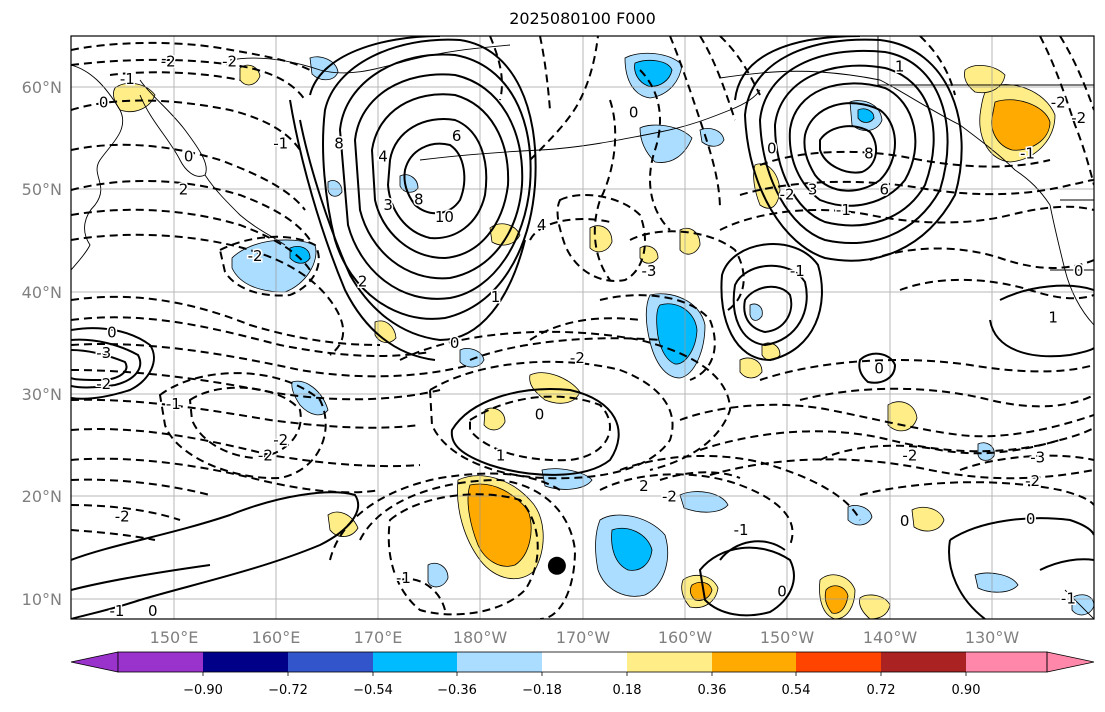  Describe the element at coordinates (203, 690) in the screenshot. I see `colorbar-tick-label: −0.90` at that location.